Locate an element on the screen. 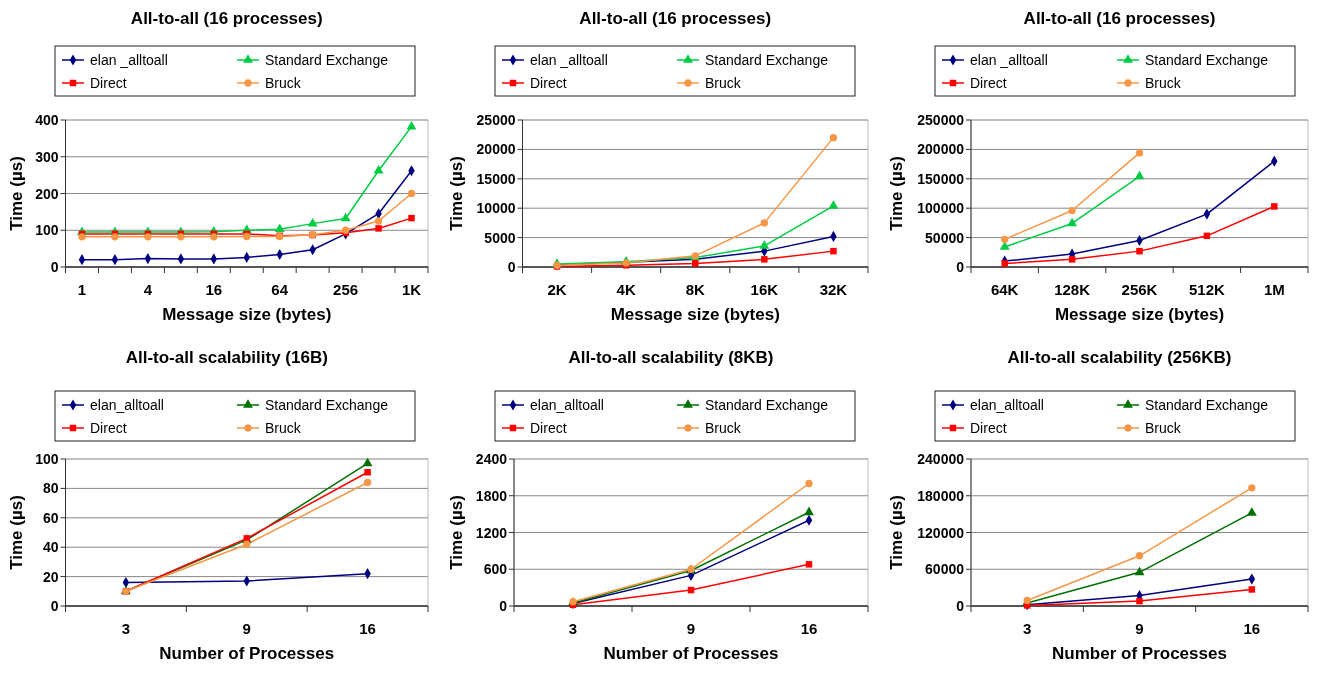  x-tick-label: 128K is located at coordinates (1072, 289).